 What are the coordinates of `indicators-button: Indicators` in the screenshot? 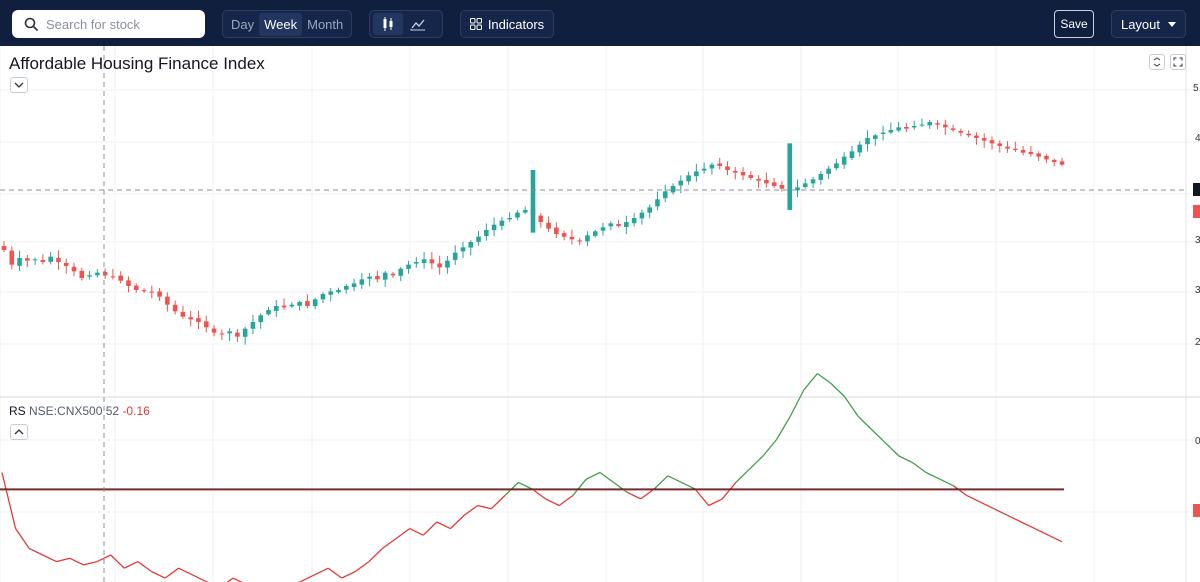 It's located at (507, 24).